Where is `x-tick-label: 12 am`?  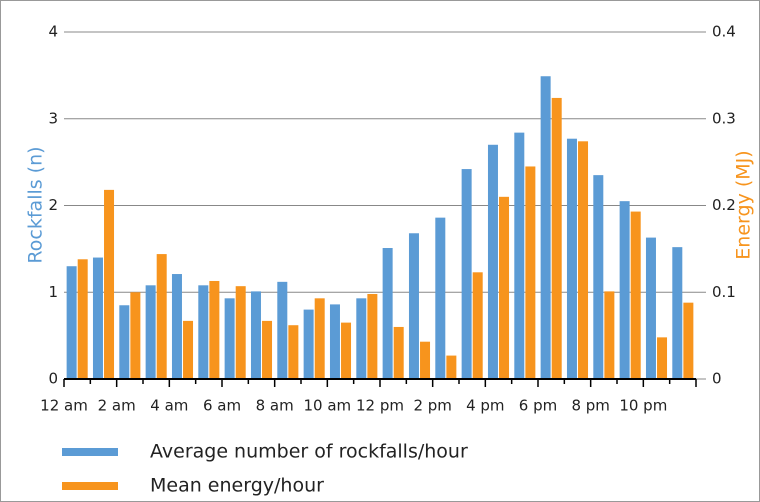
x-tick-label: 12 am is located at coordinates (64, 406).